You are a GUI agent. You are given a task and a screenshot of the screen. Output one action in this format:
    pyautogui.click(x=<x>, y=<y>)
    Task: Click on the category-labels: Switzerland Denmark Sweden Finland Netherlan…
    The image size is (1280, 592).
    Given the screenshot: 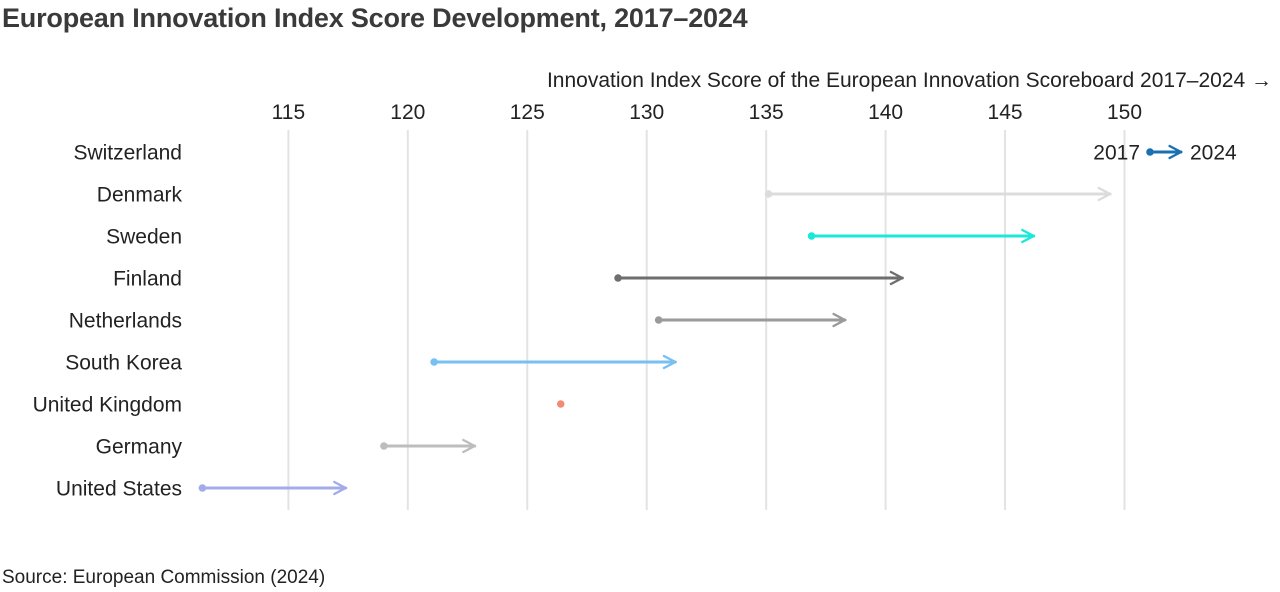 What is the action you would take?
    pyautogui.click(x=108, y=321)
    